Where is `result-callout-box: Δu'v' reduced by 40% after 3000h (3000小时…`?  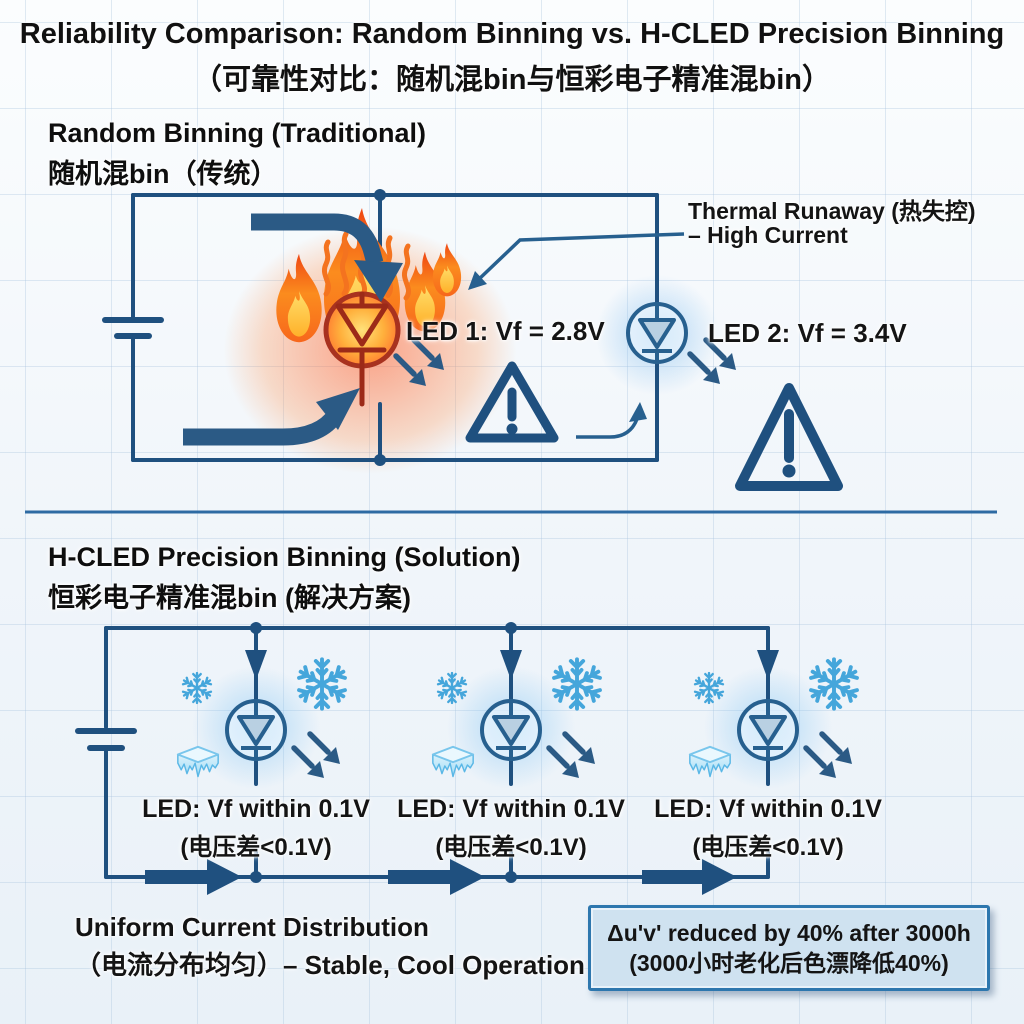
result-callout-box: Δu'v' reduced by 40% after 3000h (3000小时… is located at coordinates (789, 948).